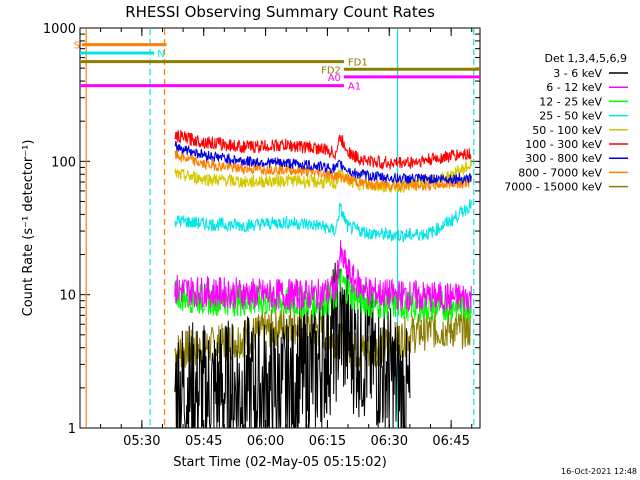 This screenshot has width=640, height=480. Describe the element at coordinates (334, 78) in the screenshot. I see `flag-label: A0` at that location.